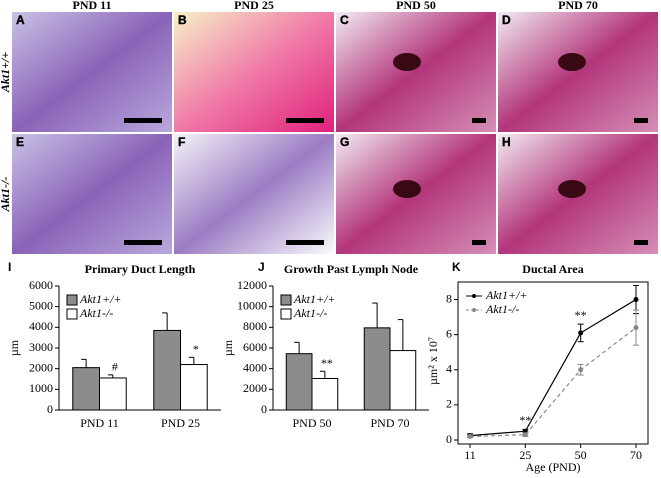  What do you see at coordinates (6, 73) in the screenshot?
I see `row-label: Akt1+/+` at bounding box center [6, 73].